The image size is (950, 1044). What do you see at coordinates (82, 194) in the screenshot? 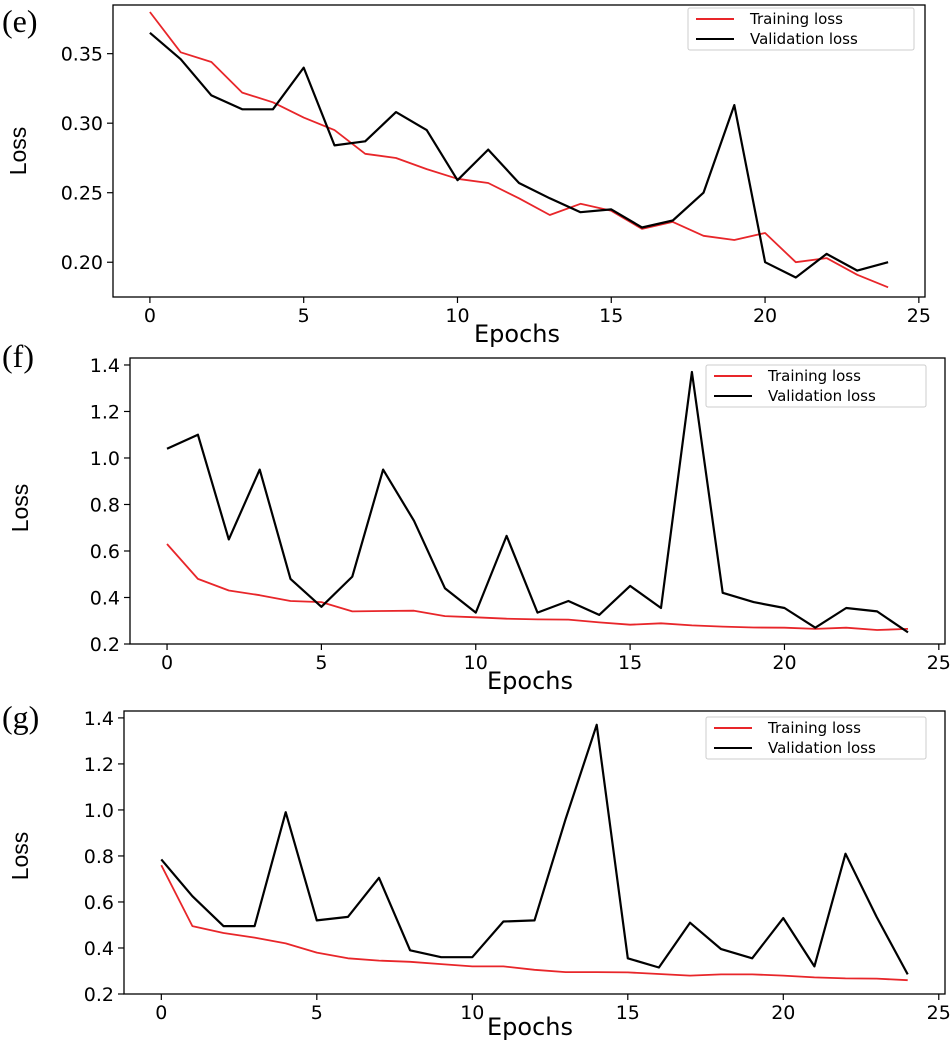
I see `y-tick-label: 0.25` at bounding box center [82, 194].